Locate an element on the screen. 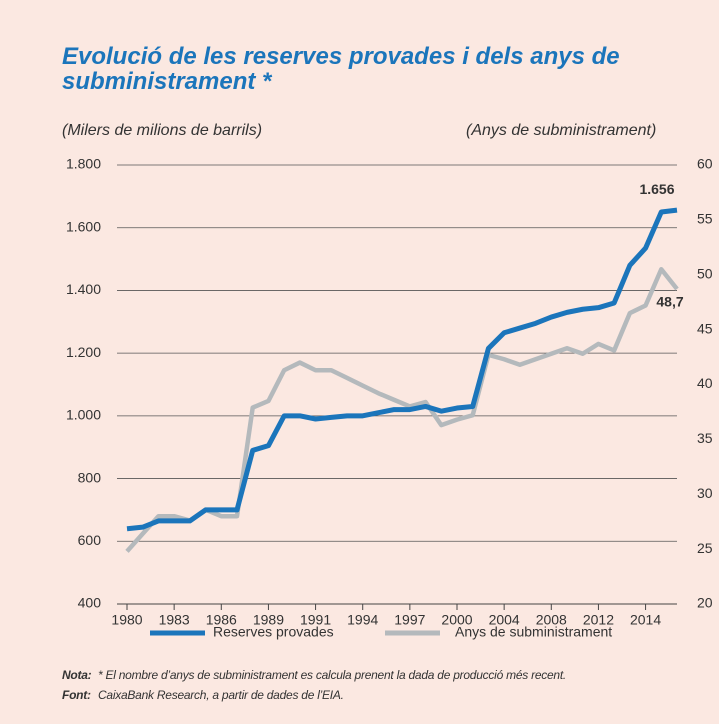 The height and width of the screenshot is (724, 719). y2-tick-label: 25 is located at coordinates (705, 548).